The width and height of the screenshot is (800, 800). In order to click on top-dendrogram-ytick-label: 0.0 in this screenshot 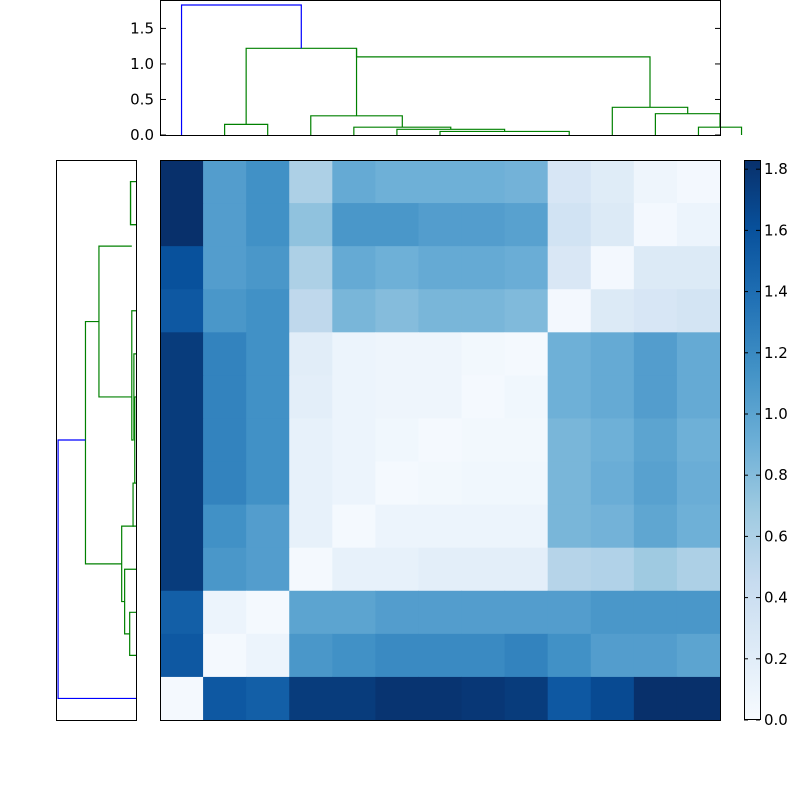, I will do `click(142, 135)`.